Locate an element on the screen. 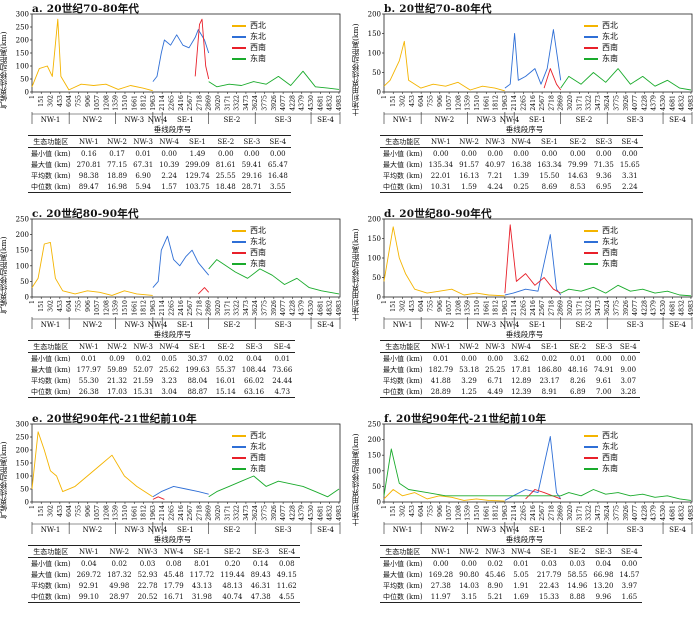 The width and height of the screenshot is (700, 626). region-label-nw-3: NW-3 is located at coordinates (134, 325).